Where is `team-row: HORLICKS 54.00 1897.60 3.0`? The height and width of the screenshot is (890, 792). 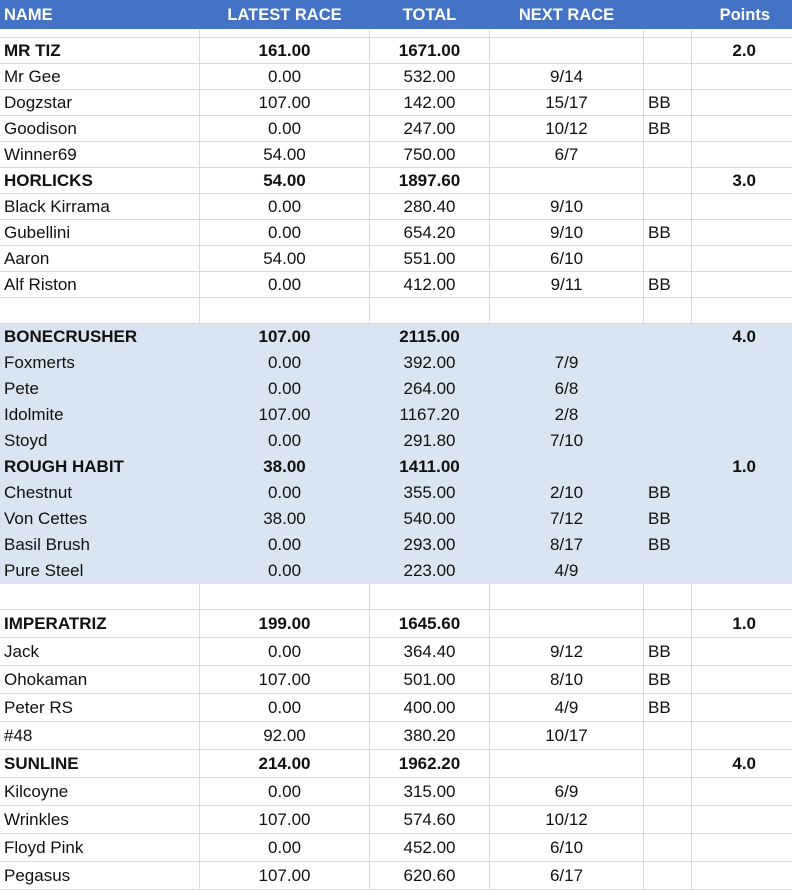
team-row: HORLICKS 54.00 1897.60 3.0 is located at coordinates (396, 181).